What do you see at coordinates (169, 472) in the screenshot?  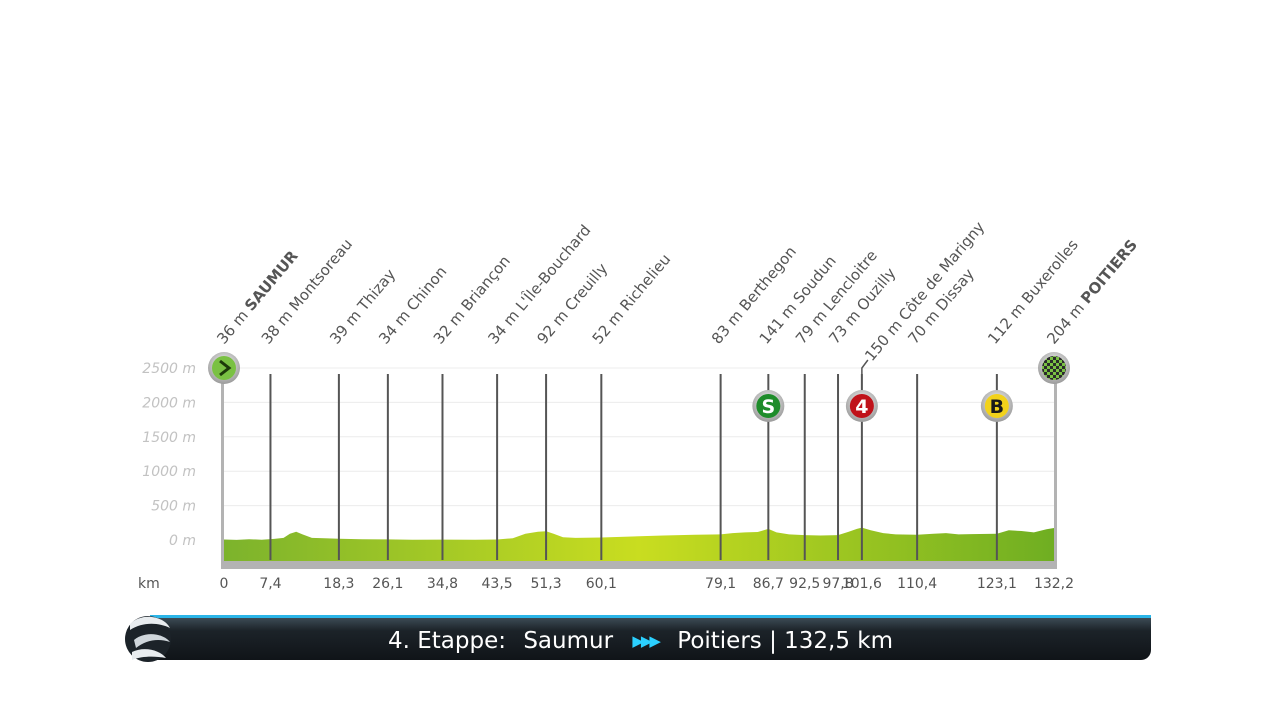 I see `y-tick-label: 1000 m` at bounding box center [169, 472].